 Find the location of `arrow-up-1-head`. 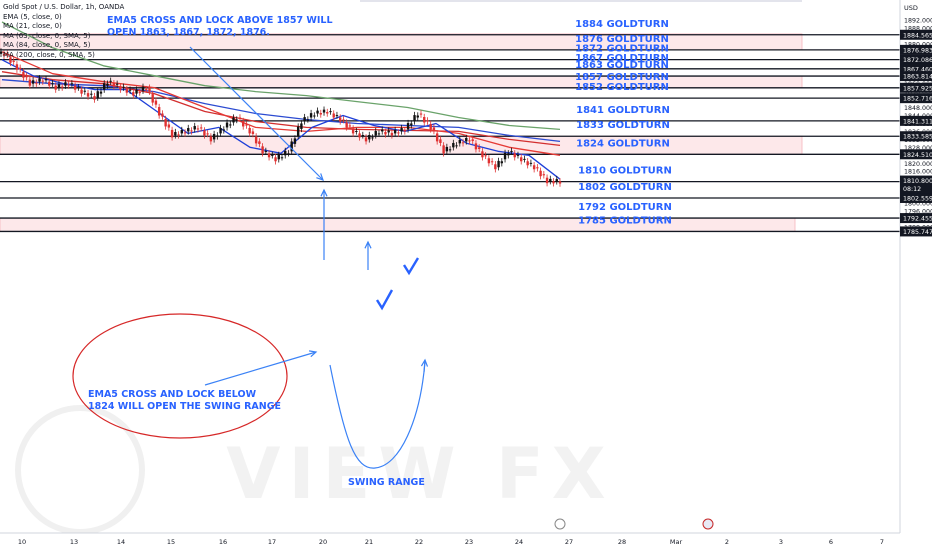

arrow-up-1-head is located at coordinates (324, 192).